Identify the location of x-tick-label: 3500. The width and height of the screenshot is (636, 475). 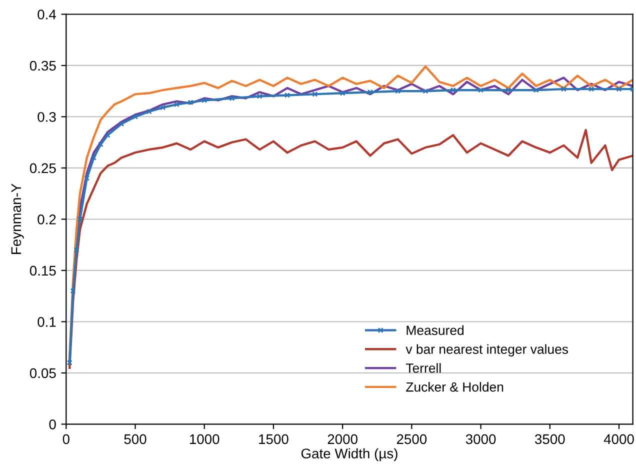
(549, 439).